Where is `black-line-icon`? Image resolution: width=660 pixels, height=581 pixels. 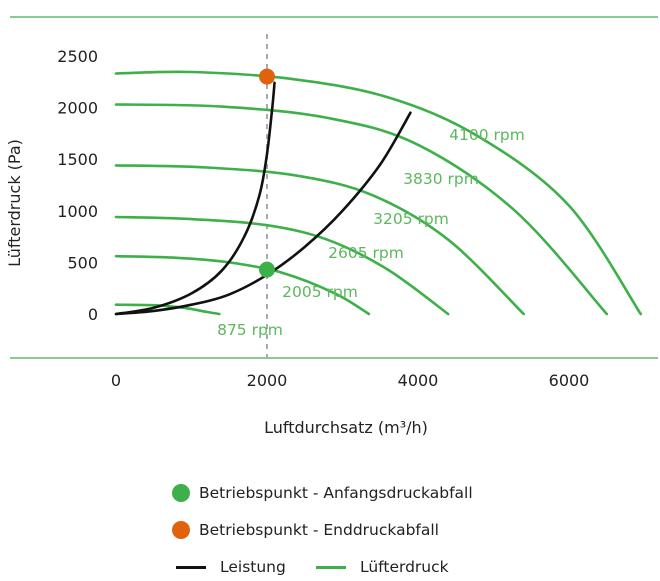 black-line-icon is located at coordinates (191, 567).